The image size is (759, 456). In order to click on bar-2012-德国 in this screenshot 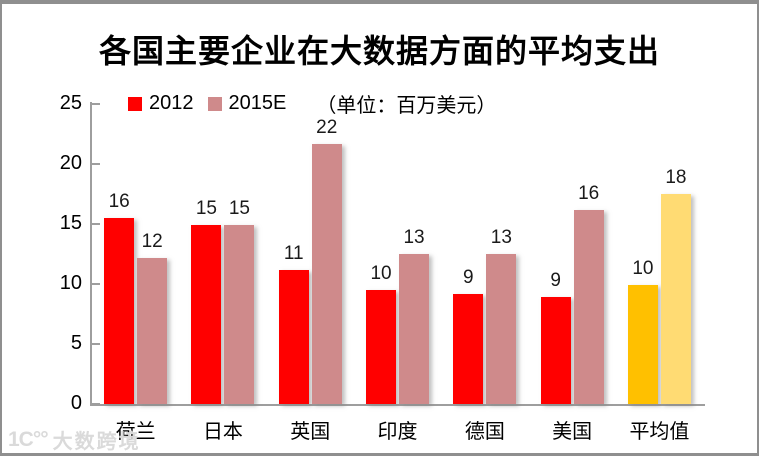, I will do `click(468, 349)`.